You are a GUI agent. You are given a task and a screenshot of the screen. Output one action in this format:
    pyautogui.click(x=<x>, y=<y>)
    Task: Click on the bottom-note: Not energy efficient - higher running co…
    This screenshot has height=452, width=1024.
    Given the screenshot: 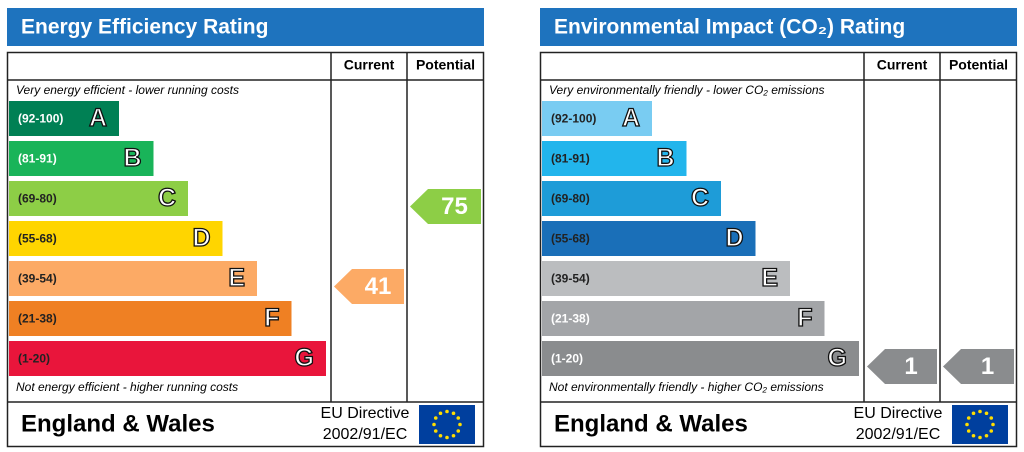 What is the action you would take?
    pyautogui.click(x=127, y=387)
    